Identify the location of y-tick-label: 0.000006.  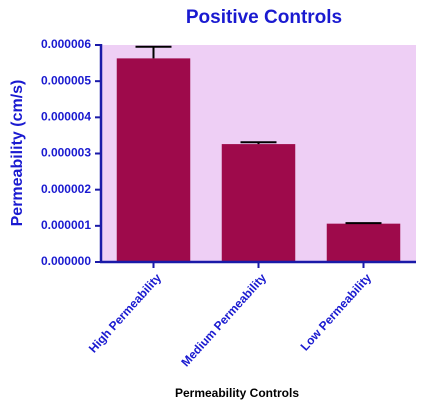
(66, 44).